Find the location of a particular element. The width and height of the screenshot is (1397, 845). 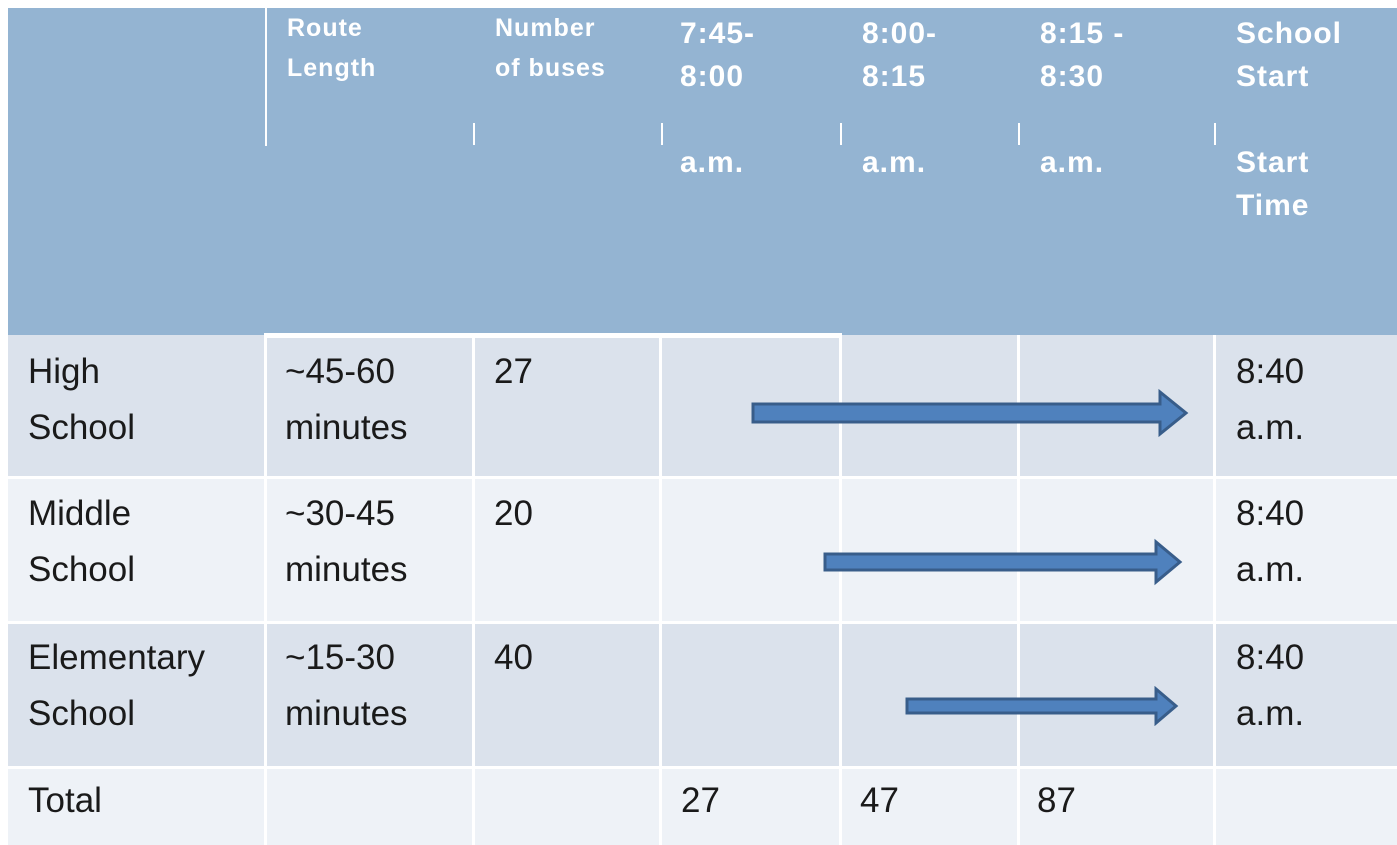

total-800: 47 is located at coordinates (879, 800).